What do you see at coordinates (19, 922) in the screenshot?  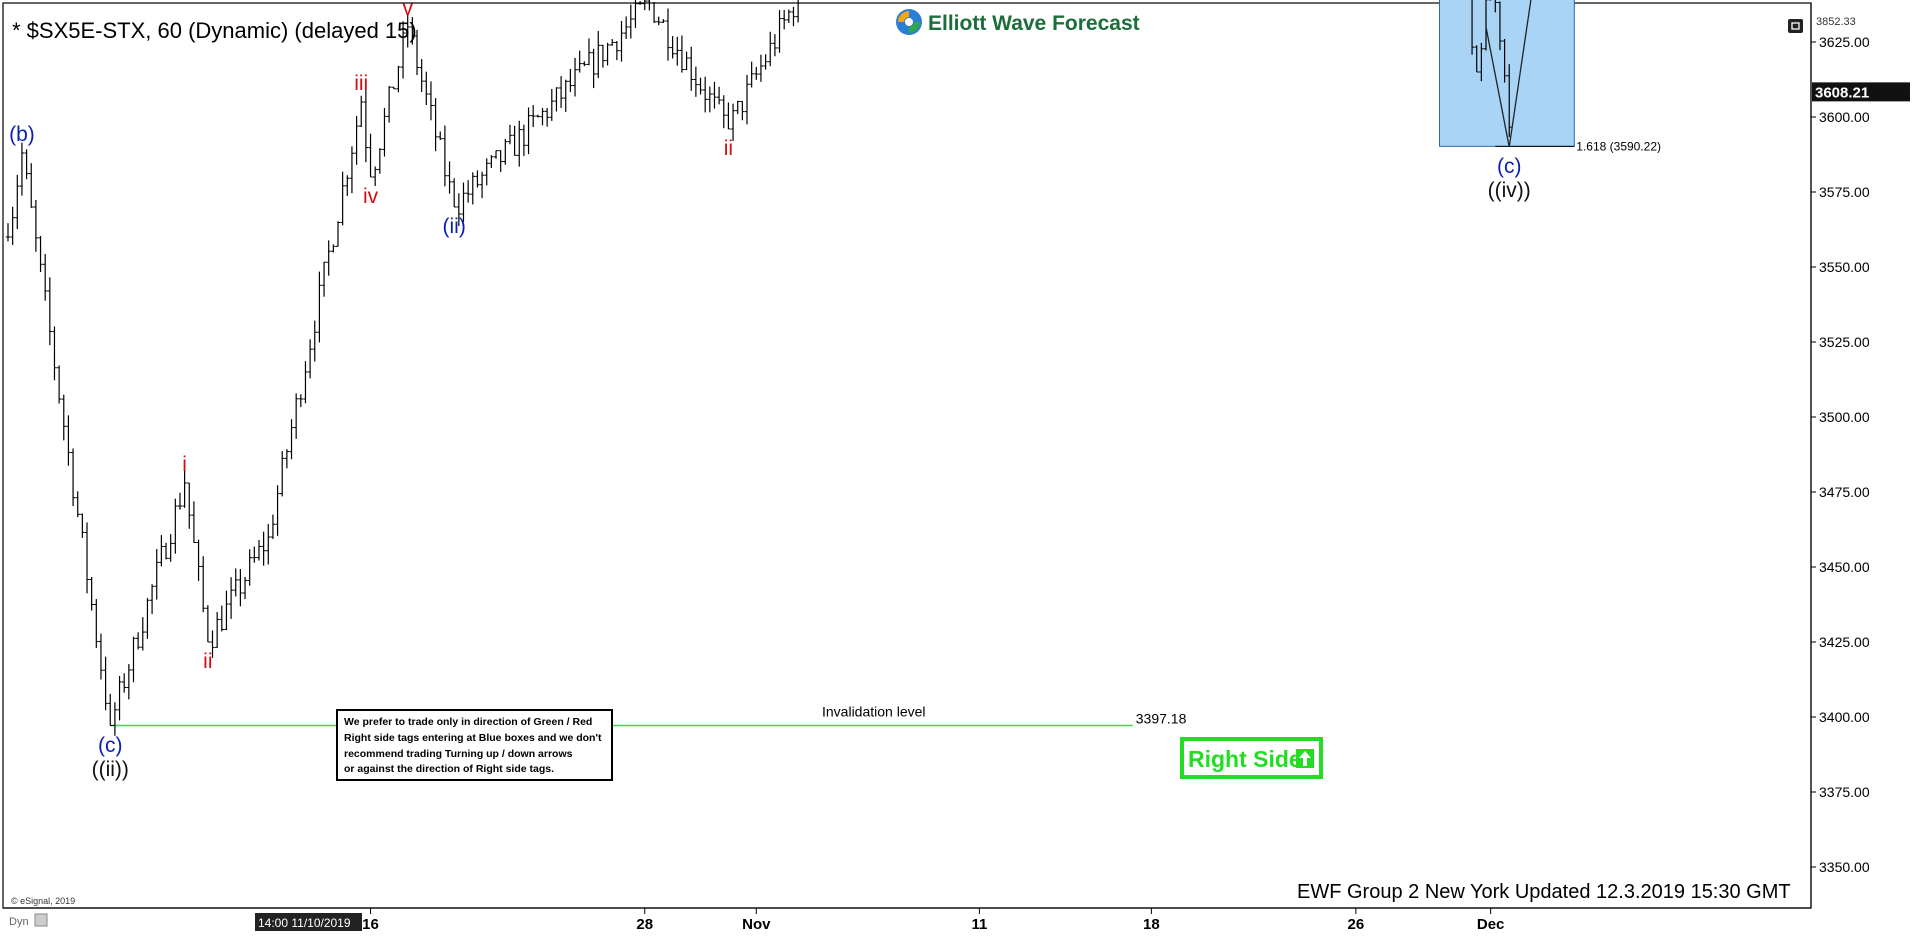 I see `dyn-label: Dyn` at bounding box center [19, 922].